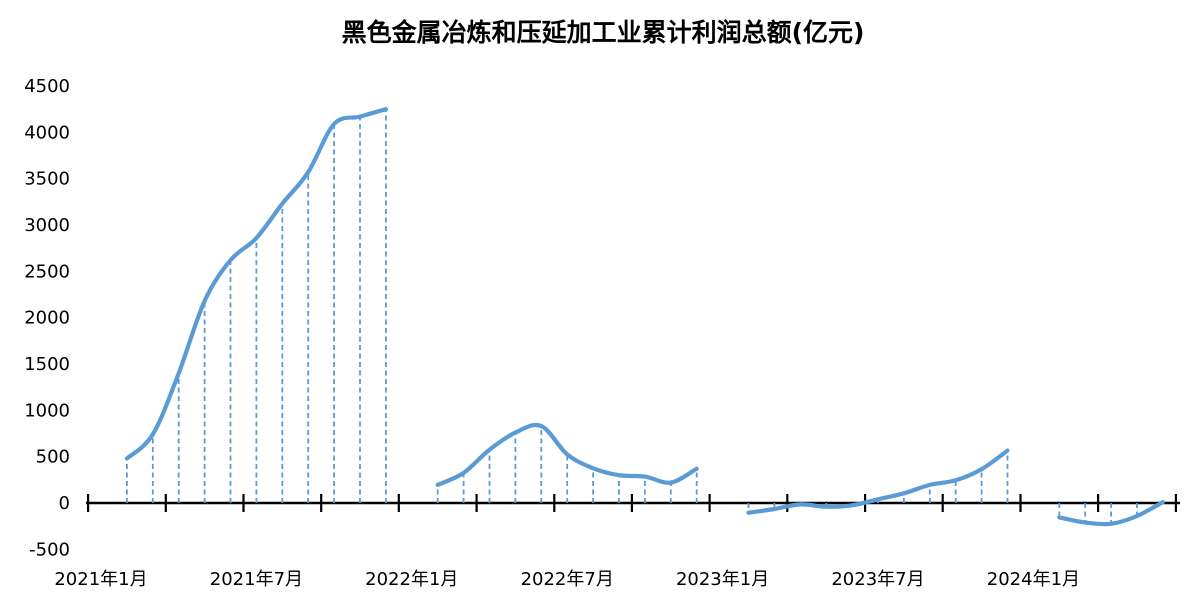 The image size is (1194, 597). What do you see at coordinates (1111, 513) in the screenshot?
I see `series-line-segment-2024` at bounding box center [1111, 513].